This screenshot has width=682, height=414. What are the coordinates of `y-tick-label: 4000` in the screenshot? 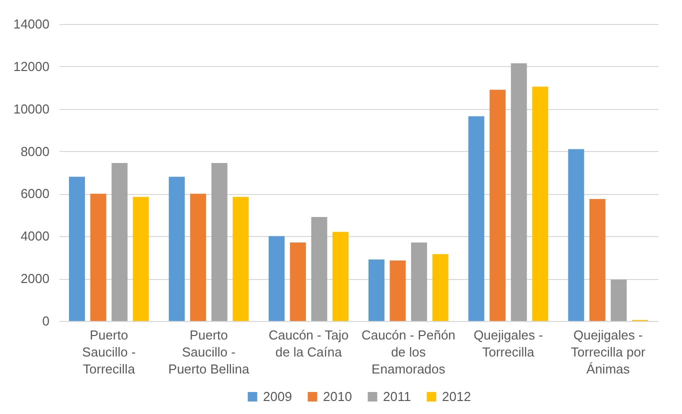 It's located at (35, 236).